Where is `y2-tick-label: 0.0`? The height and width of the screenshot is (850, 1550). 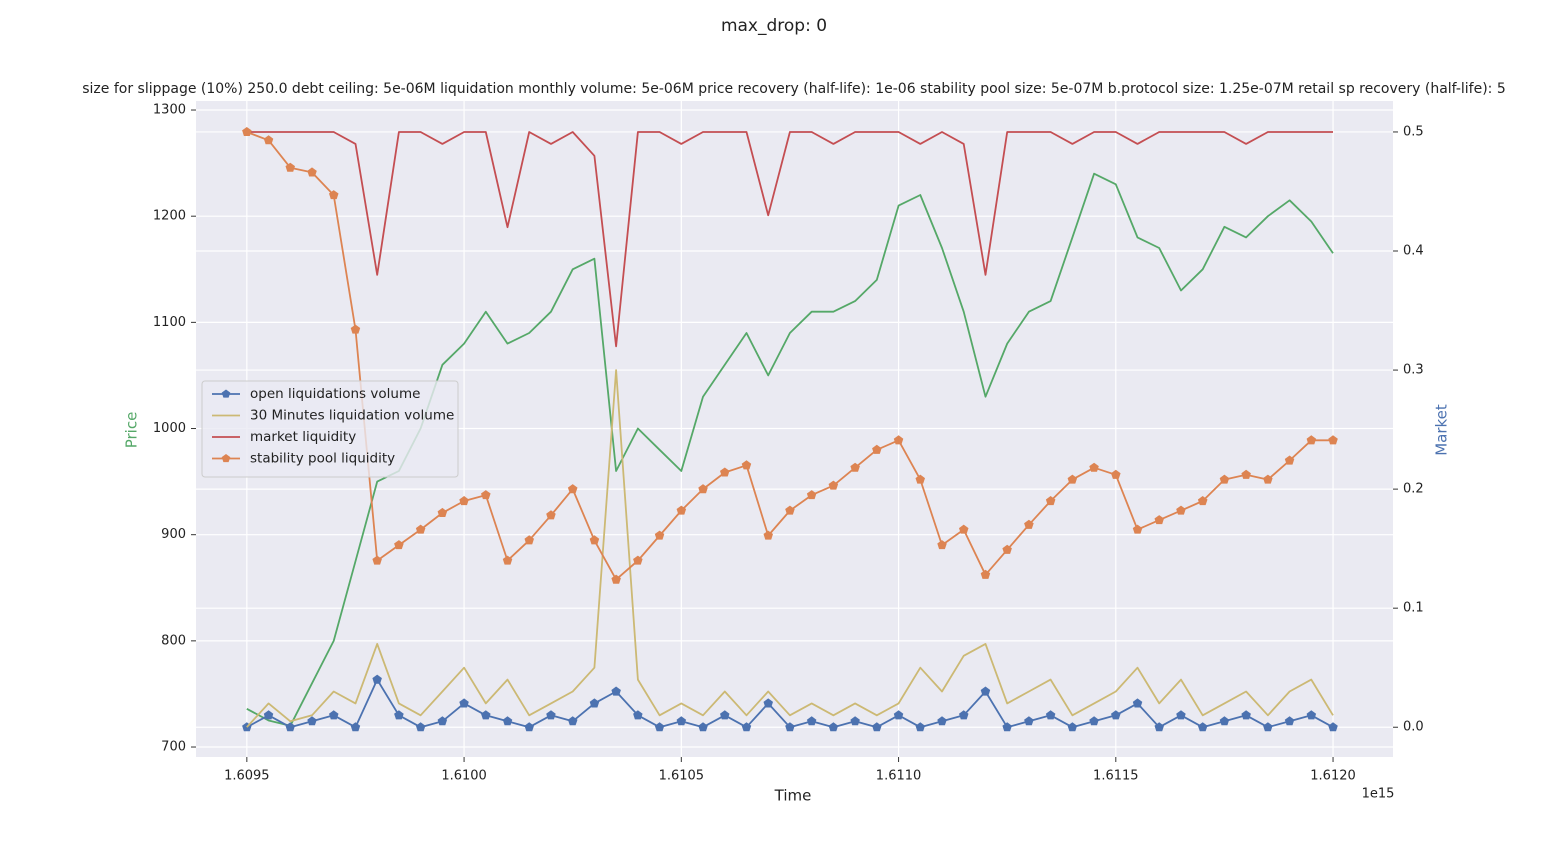
y2-tick-label: 0.0 is located at coordinates (1413, 727).